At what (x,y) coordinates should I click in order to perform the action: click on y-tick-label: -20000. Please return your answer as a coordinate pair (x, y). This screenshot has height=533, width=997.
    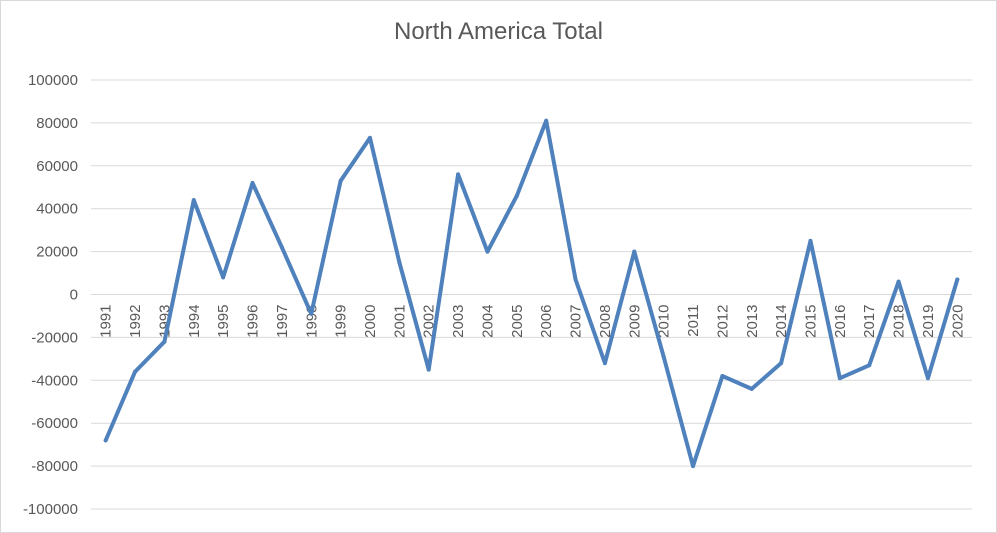
    Looking at the image, I should click on (54, 337).